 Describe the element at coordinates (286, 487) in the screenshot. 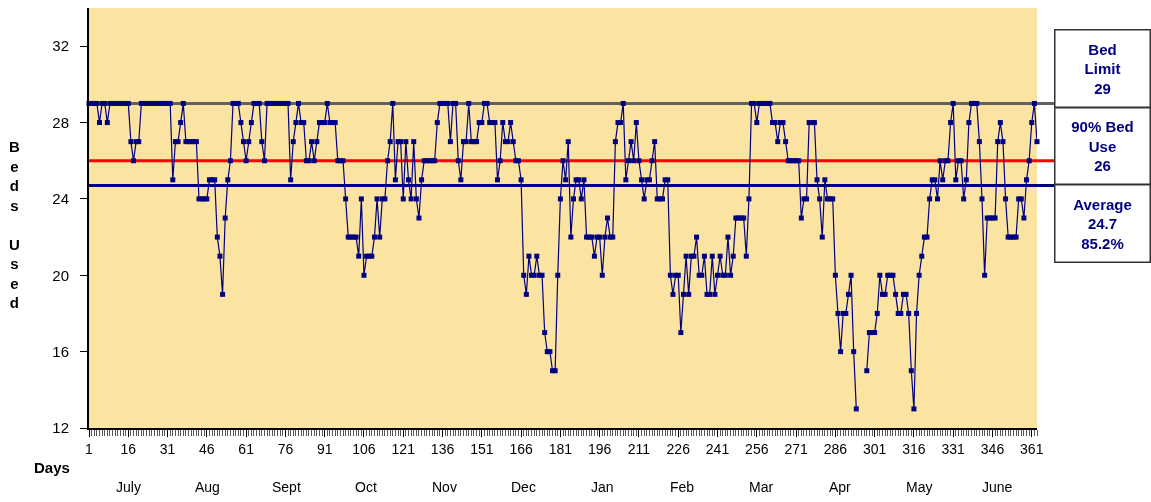

I see `text: Sept` at that location.